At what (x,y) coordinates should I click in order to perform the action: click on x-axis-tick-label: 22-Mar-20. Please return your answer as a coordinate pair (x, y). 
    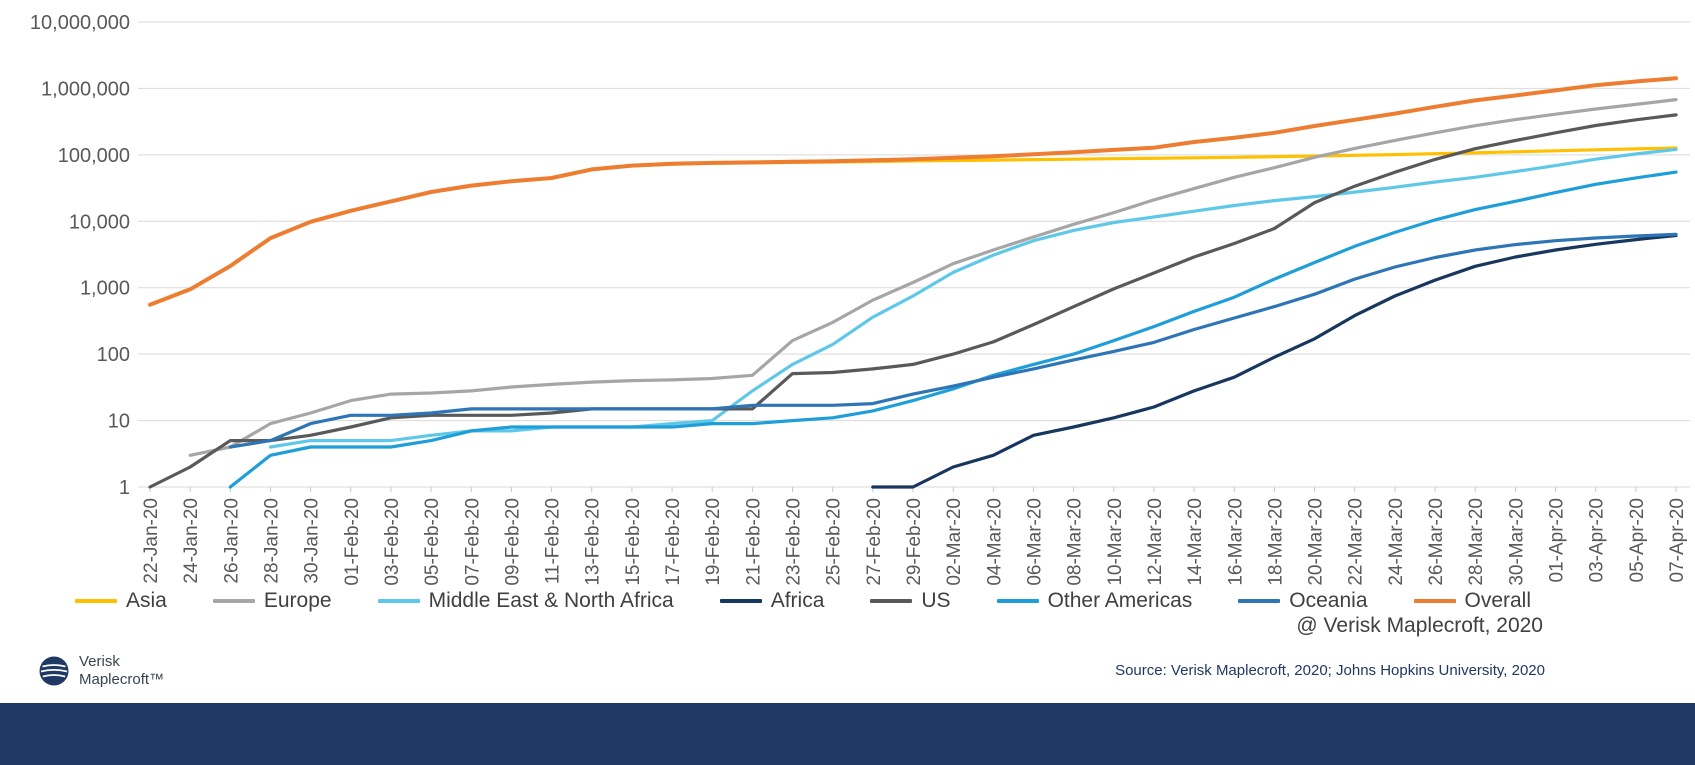
    Looking at the image, I should click on (1356, 542).